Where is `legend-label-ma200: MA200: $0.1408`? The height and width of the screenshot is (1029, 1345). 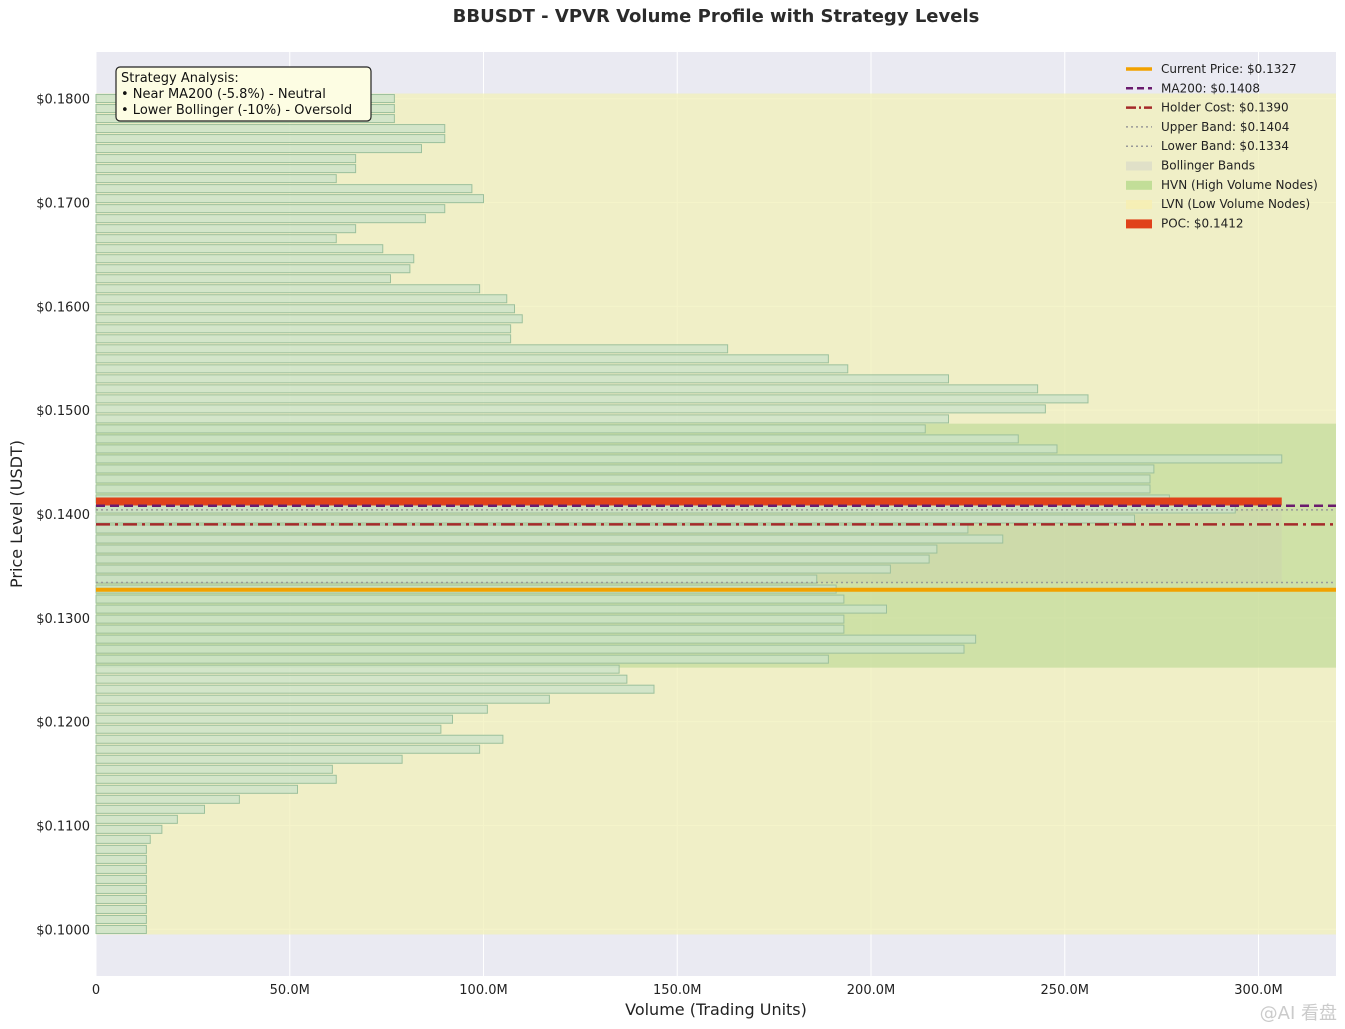 legend-label-ma200: MA200: $0.1408 is located at coordinates (1210, 88).